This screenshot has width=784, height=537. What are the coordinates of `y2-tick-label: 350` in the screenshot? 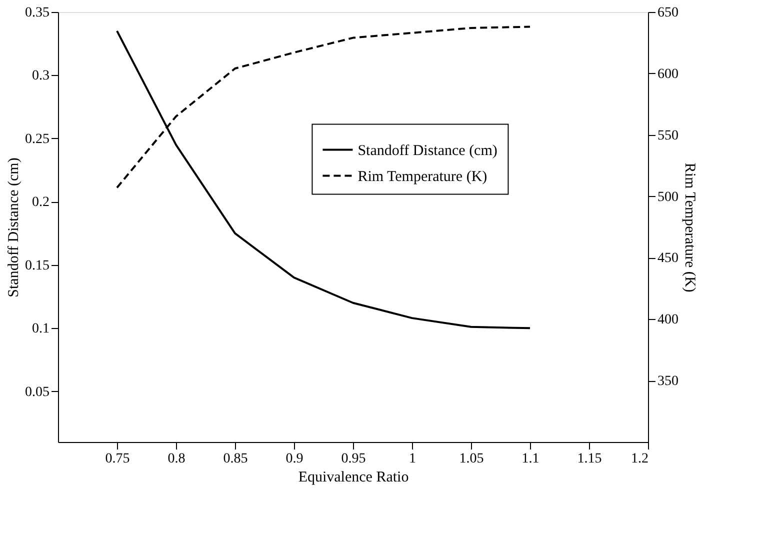 It's located at (668, 382).